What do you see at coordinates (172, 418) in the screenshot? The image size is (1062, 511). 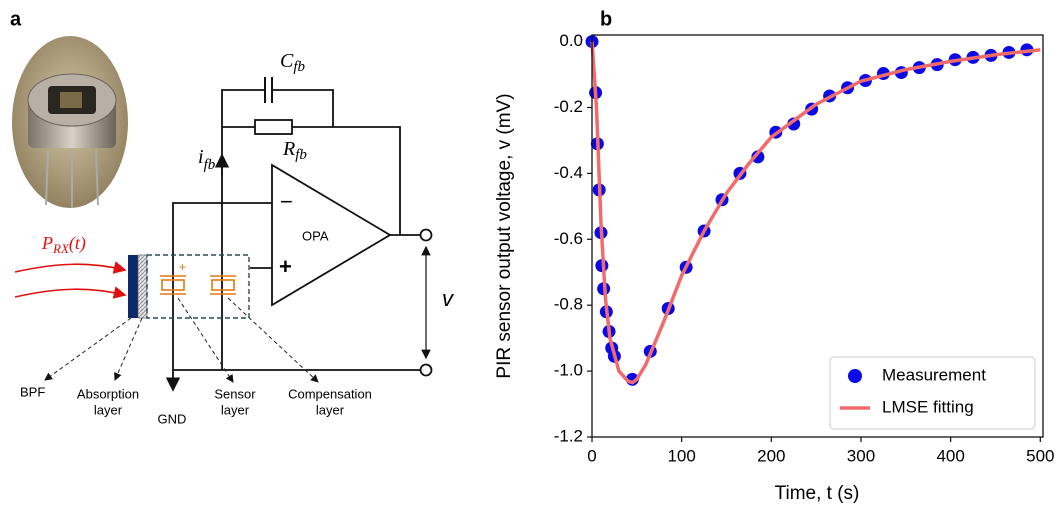 I see `gnd-label: GND` at bounding box center [172, 418].